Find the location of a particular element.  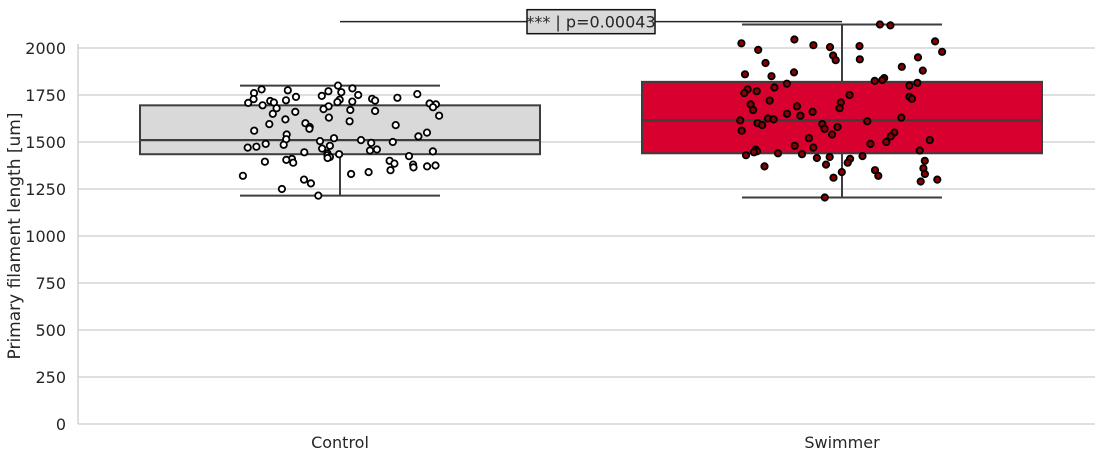

significance-annotation: *** | p=0.00043 is located at coordinates (591, 21).